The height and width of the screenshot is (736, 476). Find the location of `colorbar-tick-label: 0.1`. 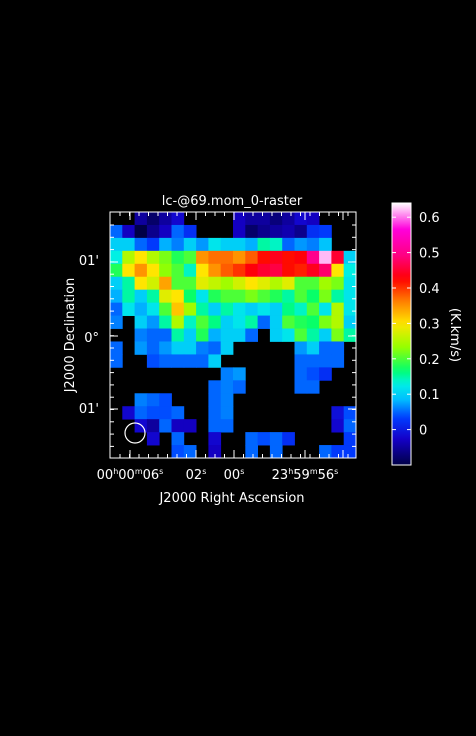

colorbar-tick-label: 0.1 is located at coordinates (429, 395).